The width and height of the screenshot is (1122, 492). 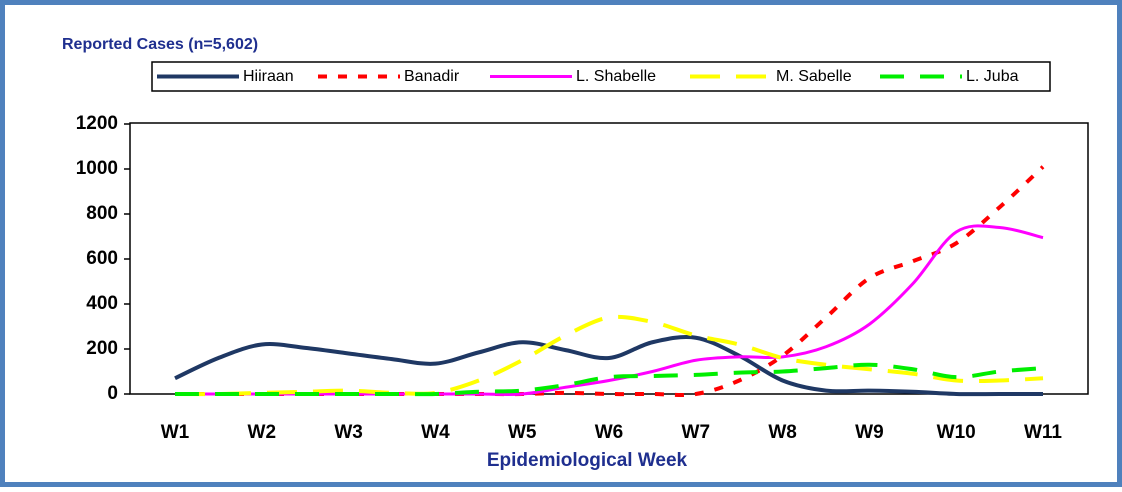 I want to click on y-tick-label: 0, so click(x=112, y=393).